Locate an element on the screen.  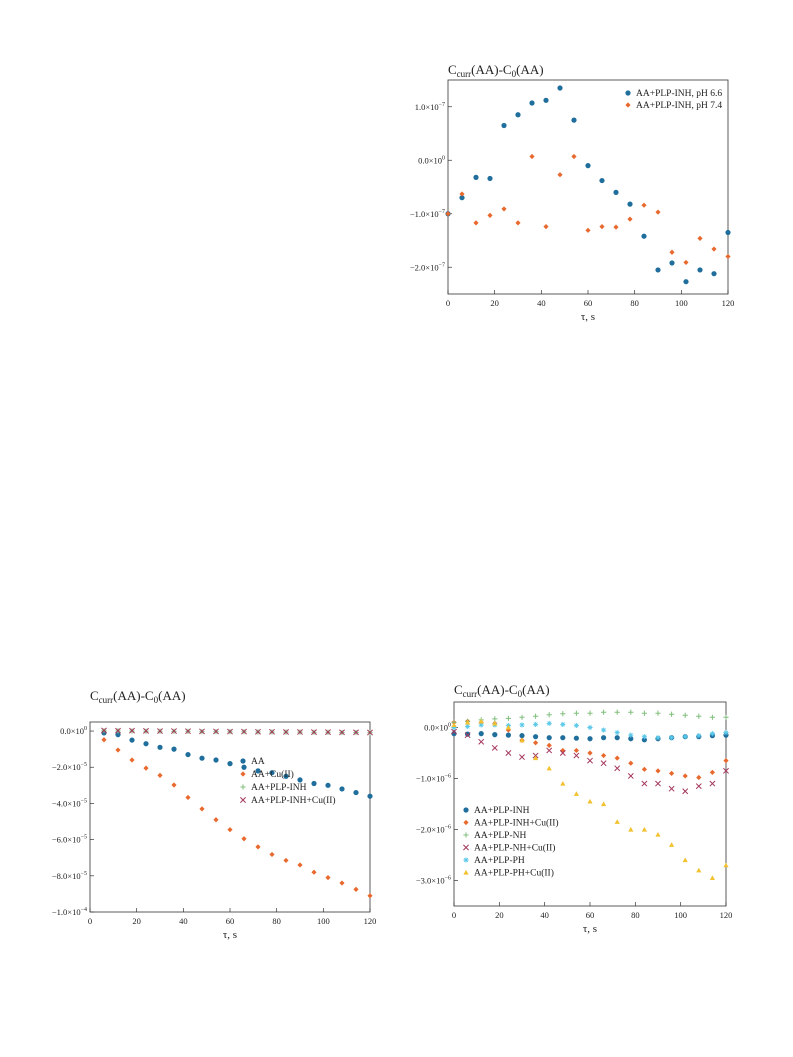
legend-label: AA is located at coordinates (258, 762).